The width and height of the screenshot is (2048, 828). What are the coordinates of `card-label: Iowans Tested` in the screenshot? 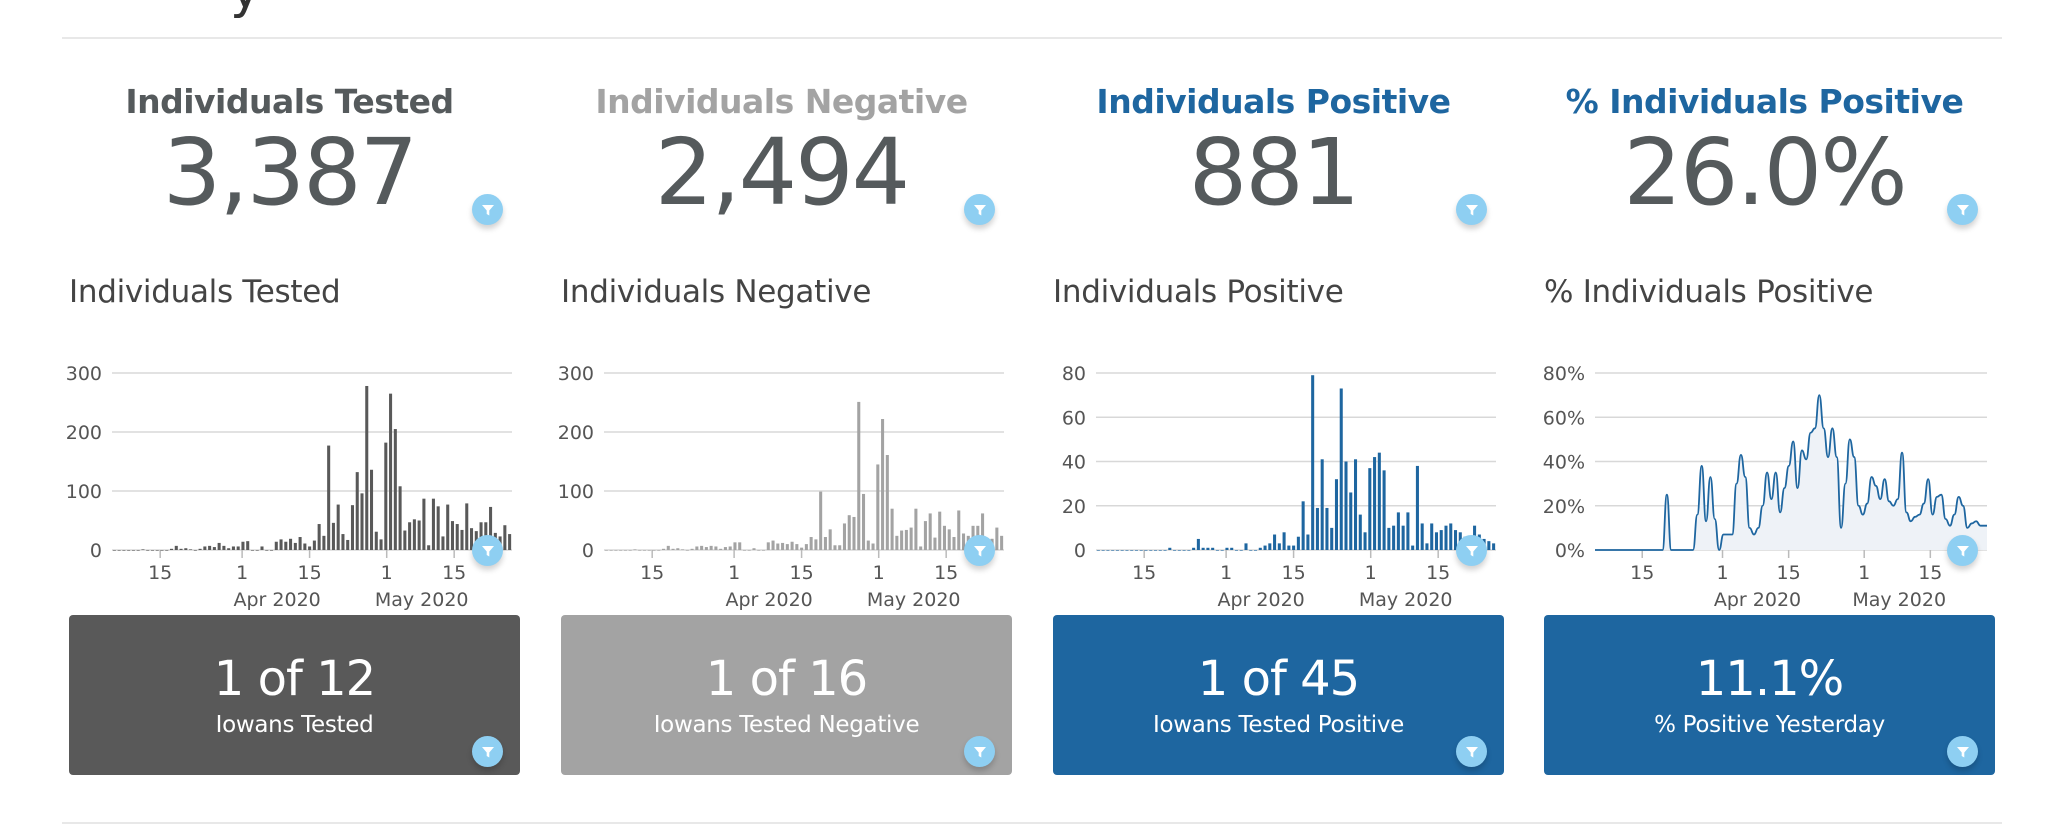 It's located at (294, 725).